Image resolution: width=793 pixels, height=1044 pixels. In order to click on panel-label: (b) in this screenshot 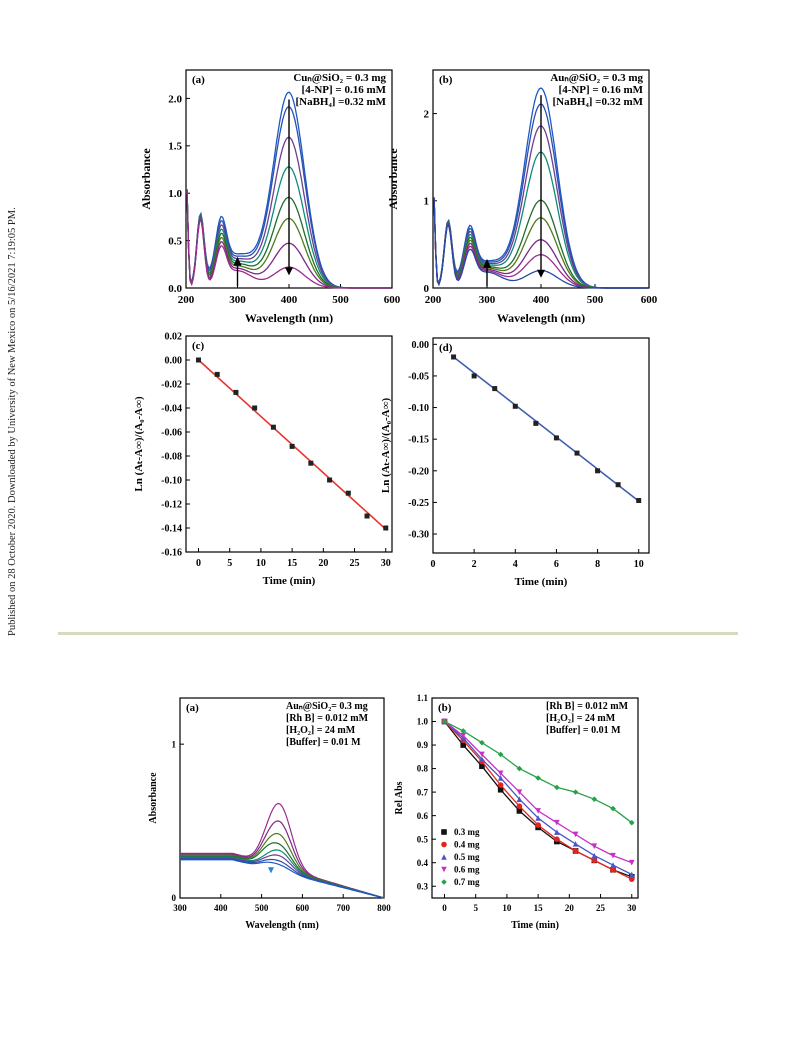, I will do `click(445, 708)`.